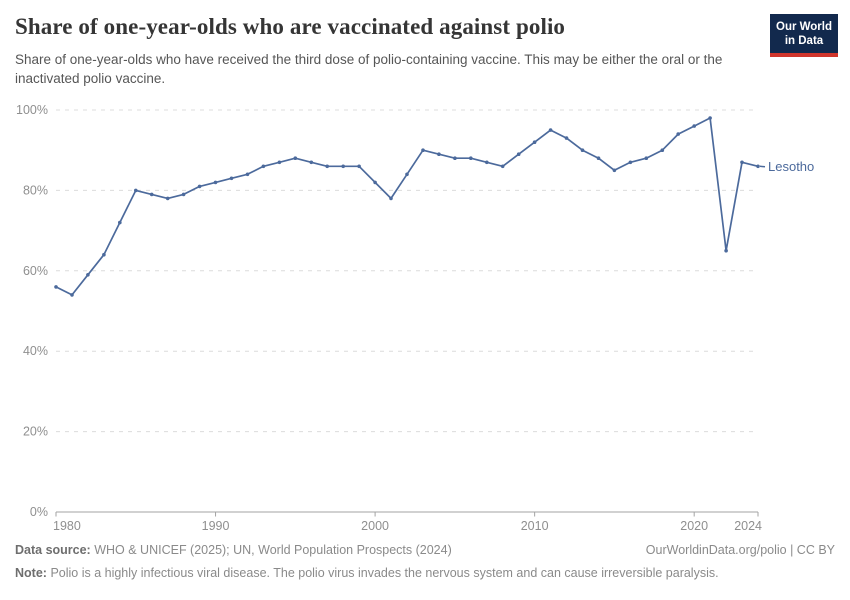  I want to click on data-point-1996, so click(311, 162).